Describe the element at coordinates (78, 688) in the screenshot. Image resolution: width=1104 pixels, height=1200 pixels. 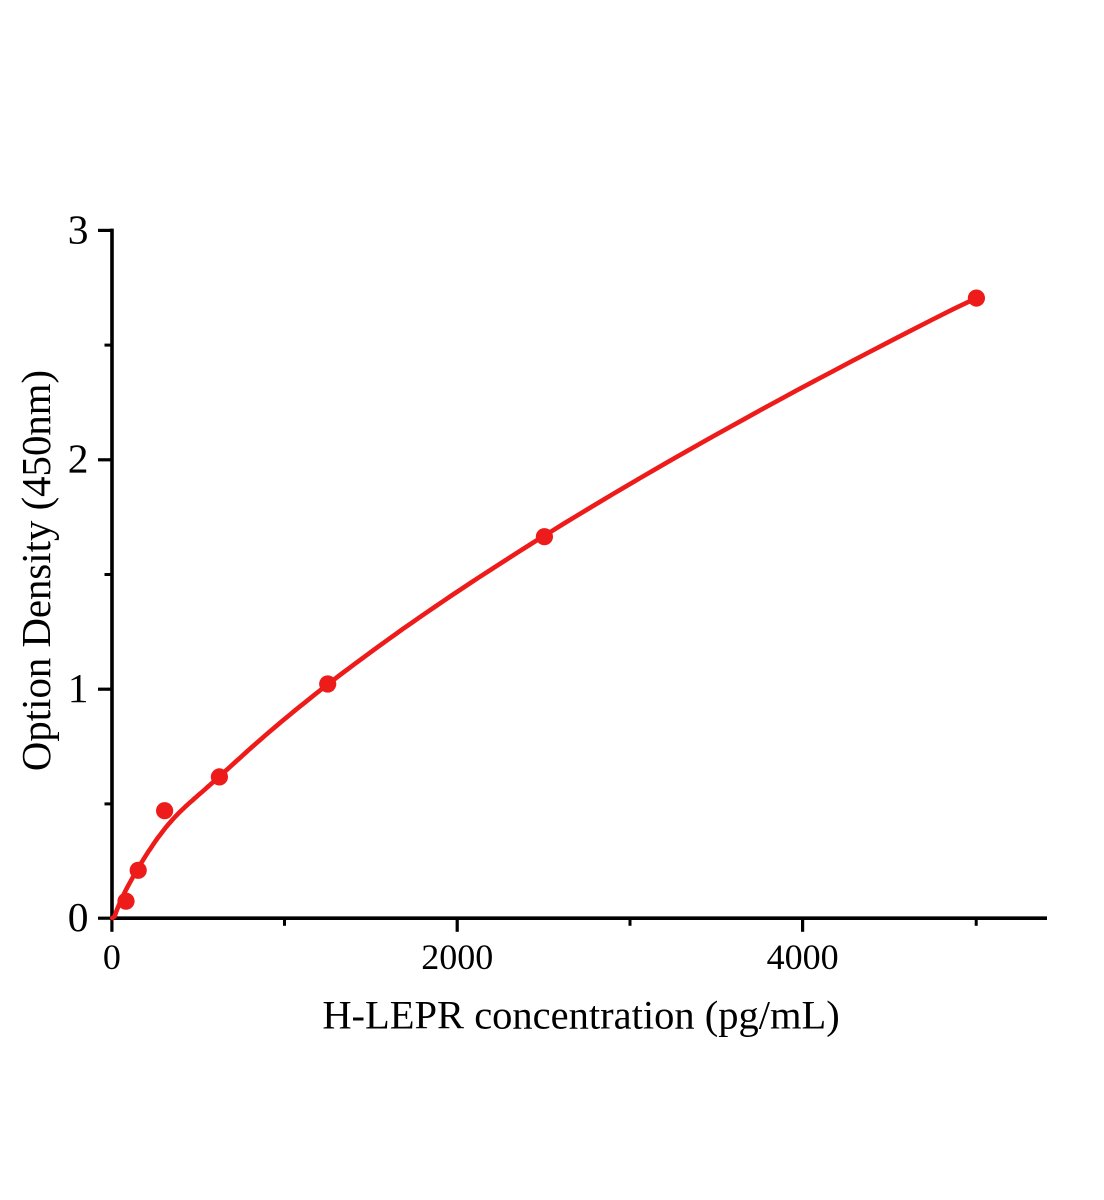
I see `svg-text: 1` at that location.